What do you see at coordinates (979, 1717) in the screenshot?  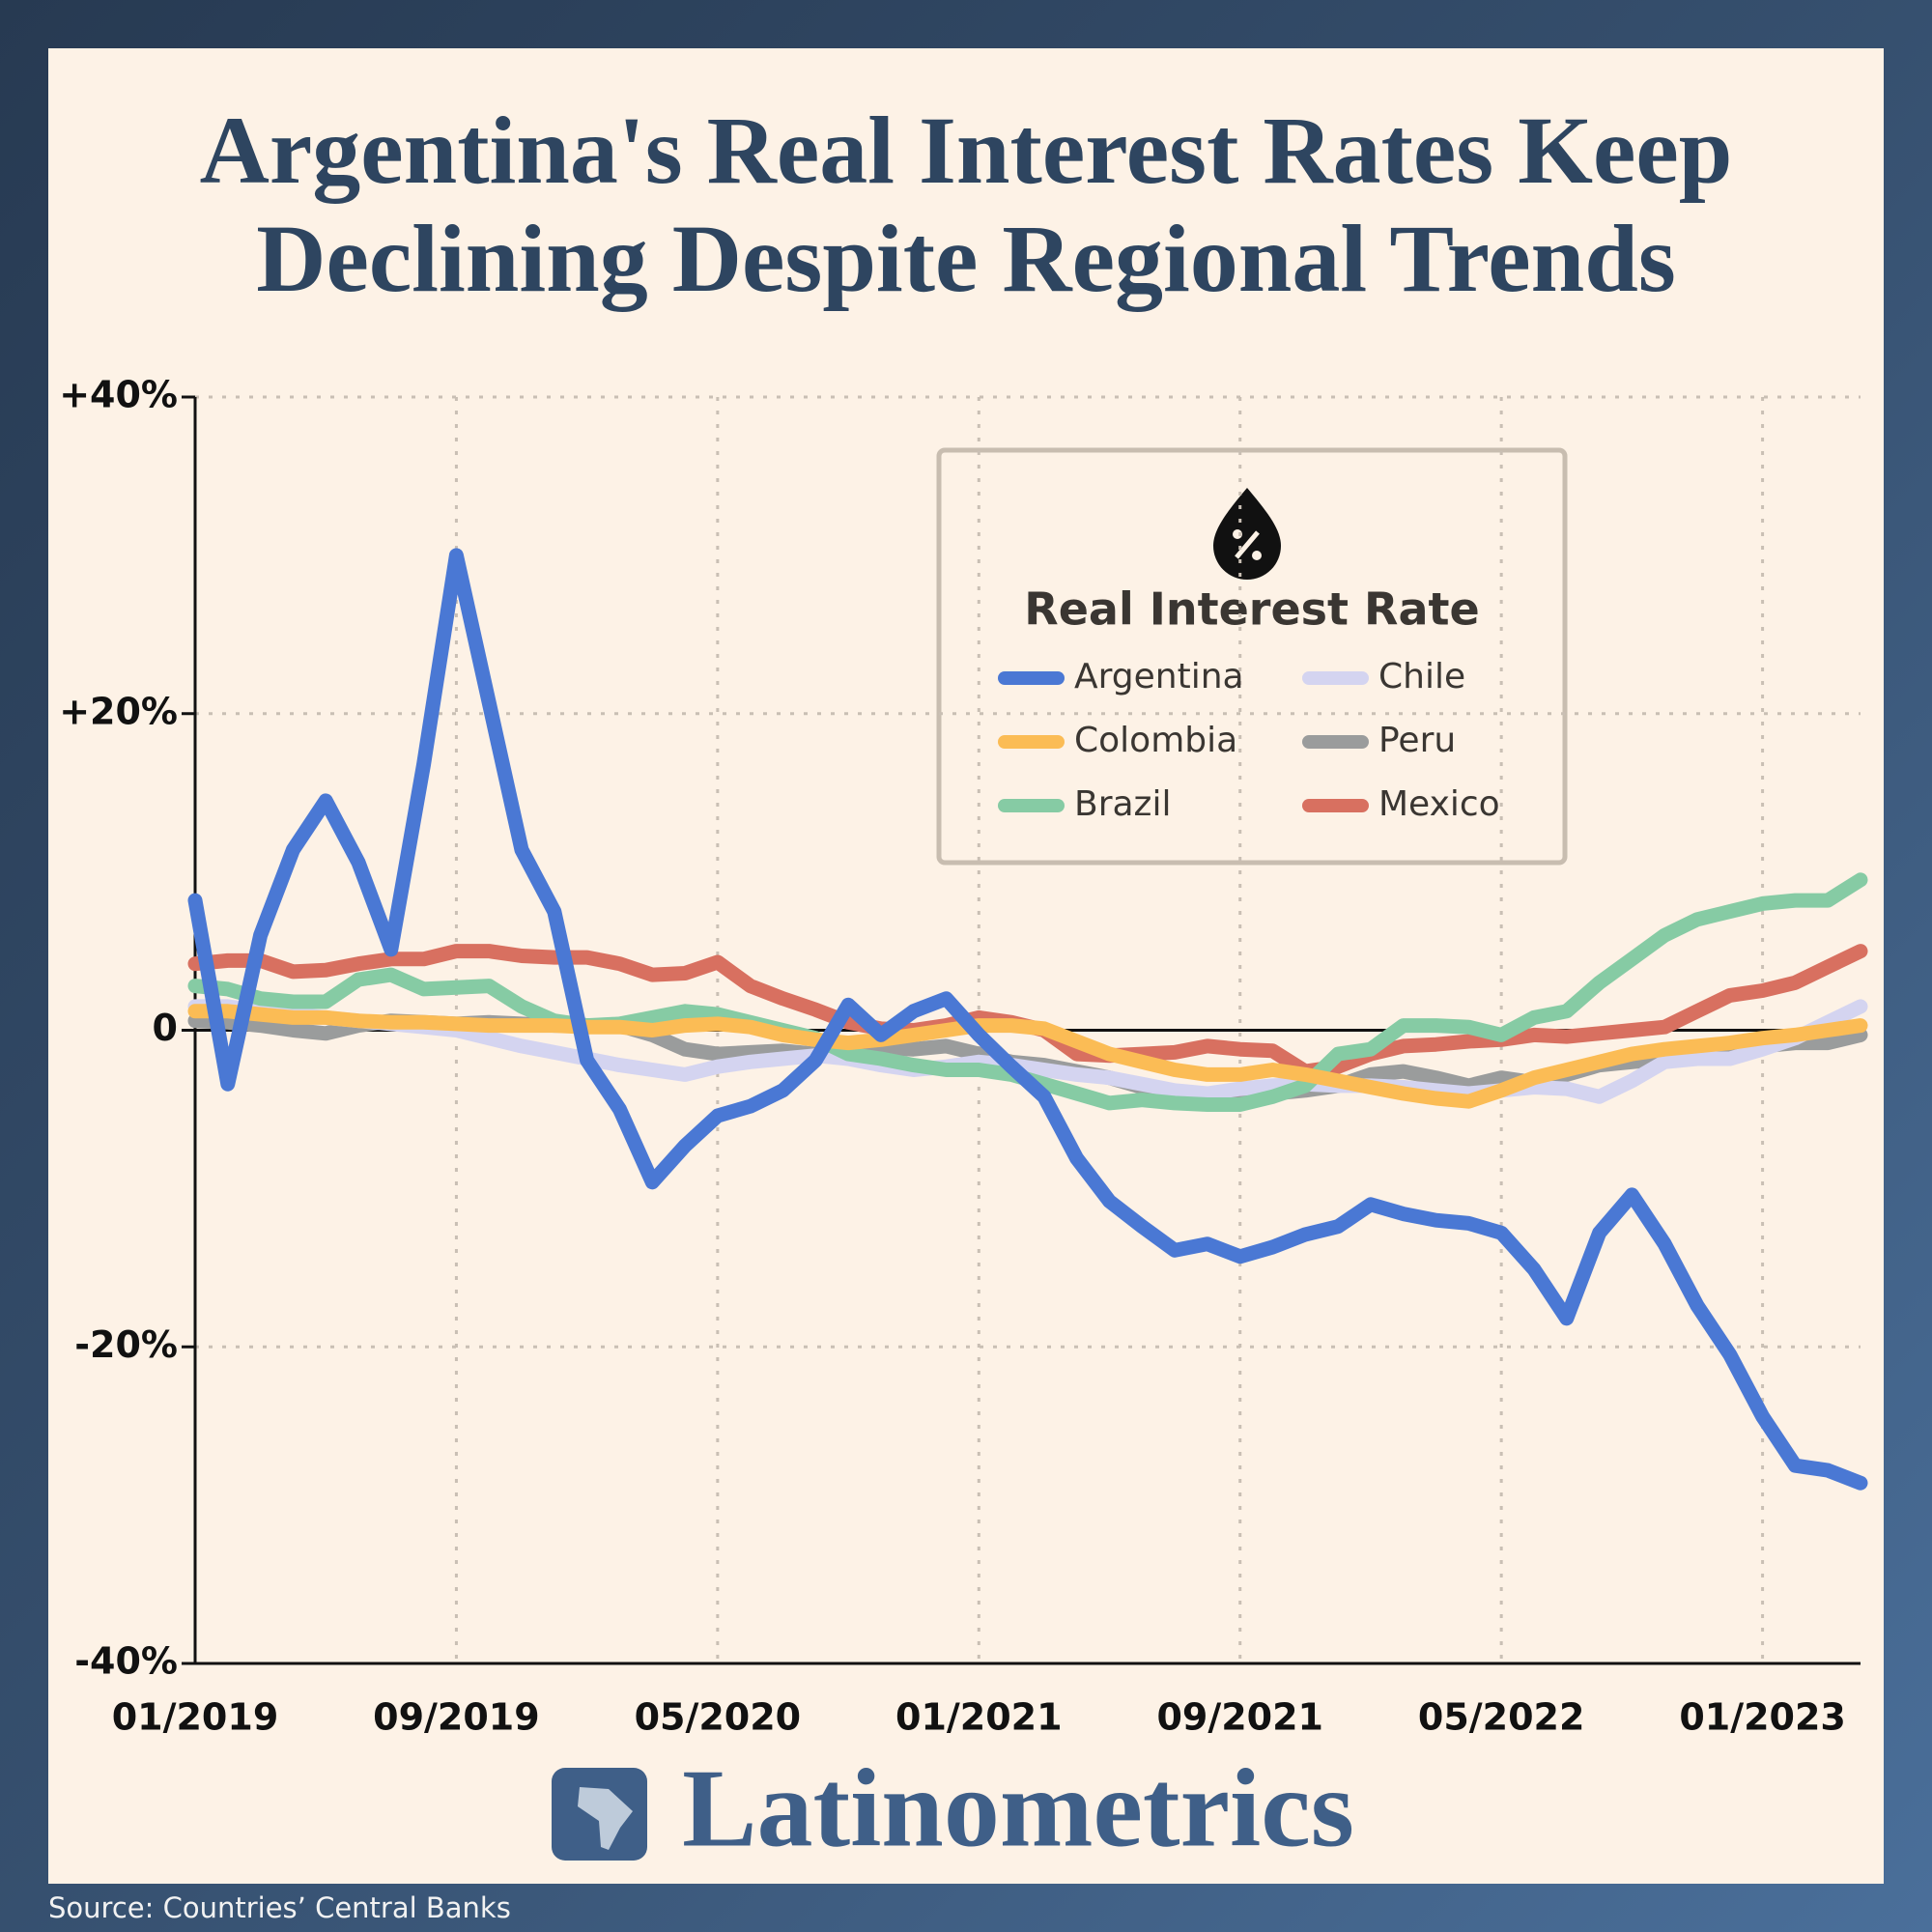 I see `x-tick-label: 01/2021` at bounding box center [979, 1717].